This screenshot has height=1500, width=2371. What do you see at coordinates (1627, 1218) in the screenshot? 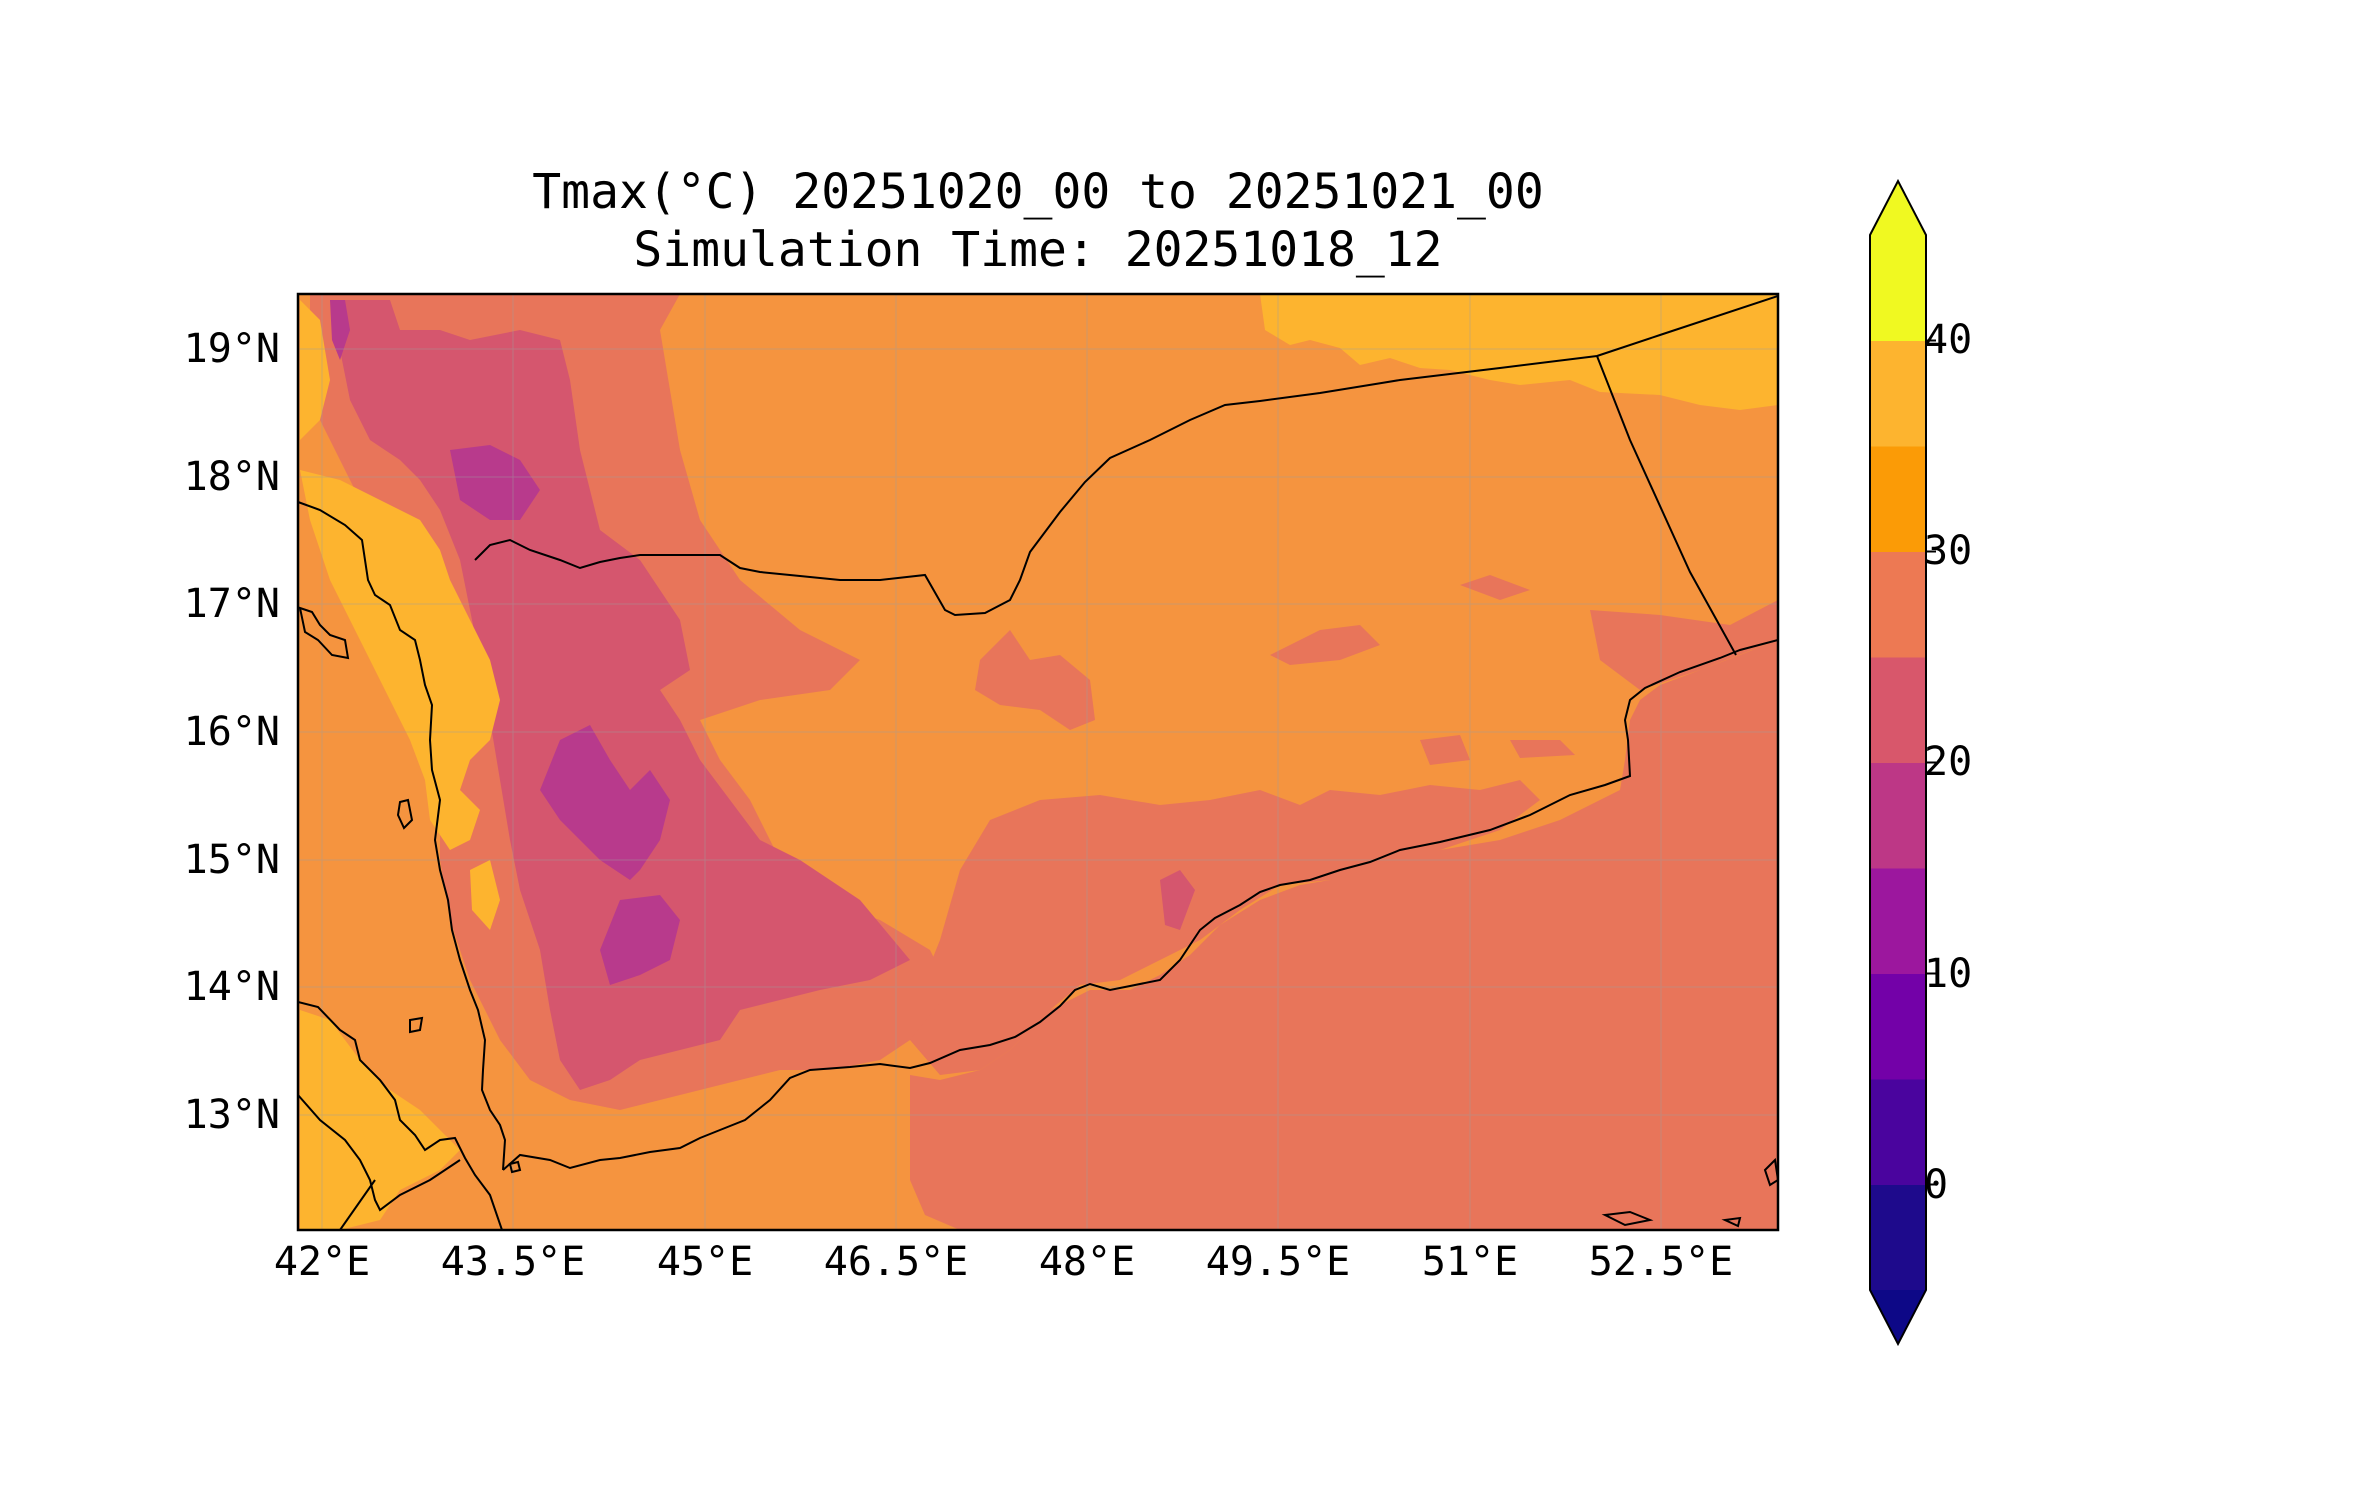
I see `abd-al-kuri` at bounding box center [1627, 1218].